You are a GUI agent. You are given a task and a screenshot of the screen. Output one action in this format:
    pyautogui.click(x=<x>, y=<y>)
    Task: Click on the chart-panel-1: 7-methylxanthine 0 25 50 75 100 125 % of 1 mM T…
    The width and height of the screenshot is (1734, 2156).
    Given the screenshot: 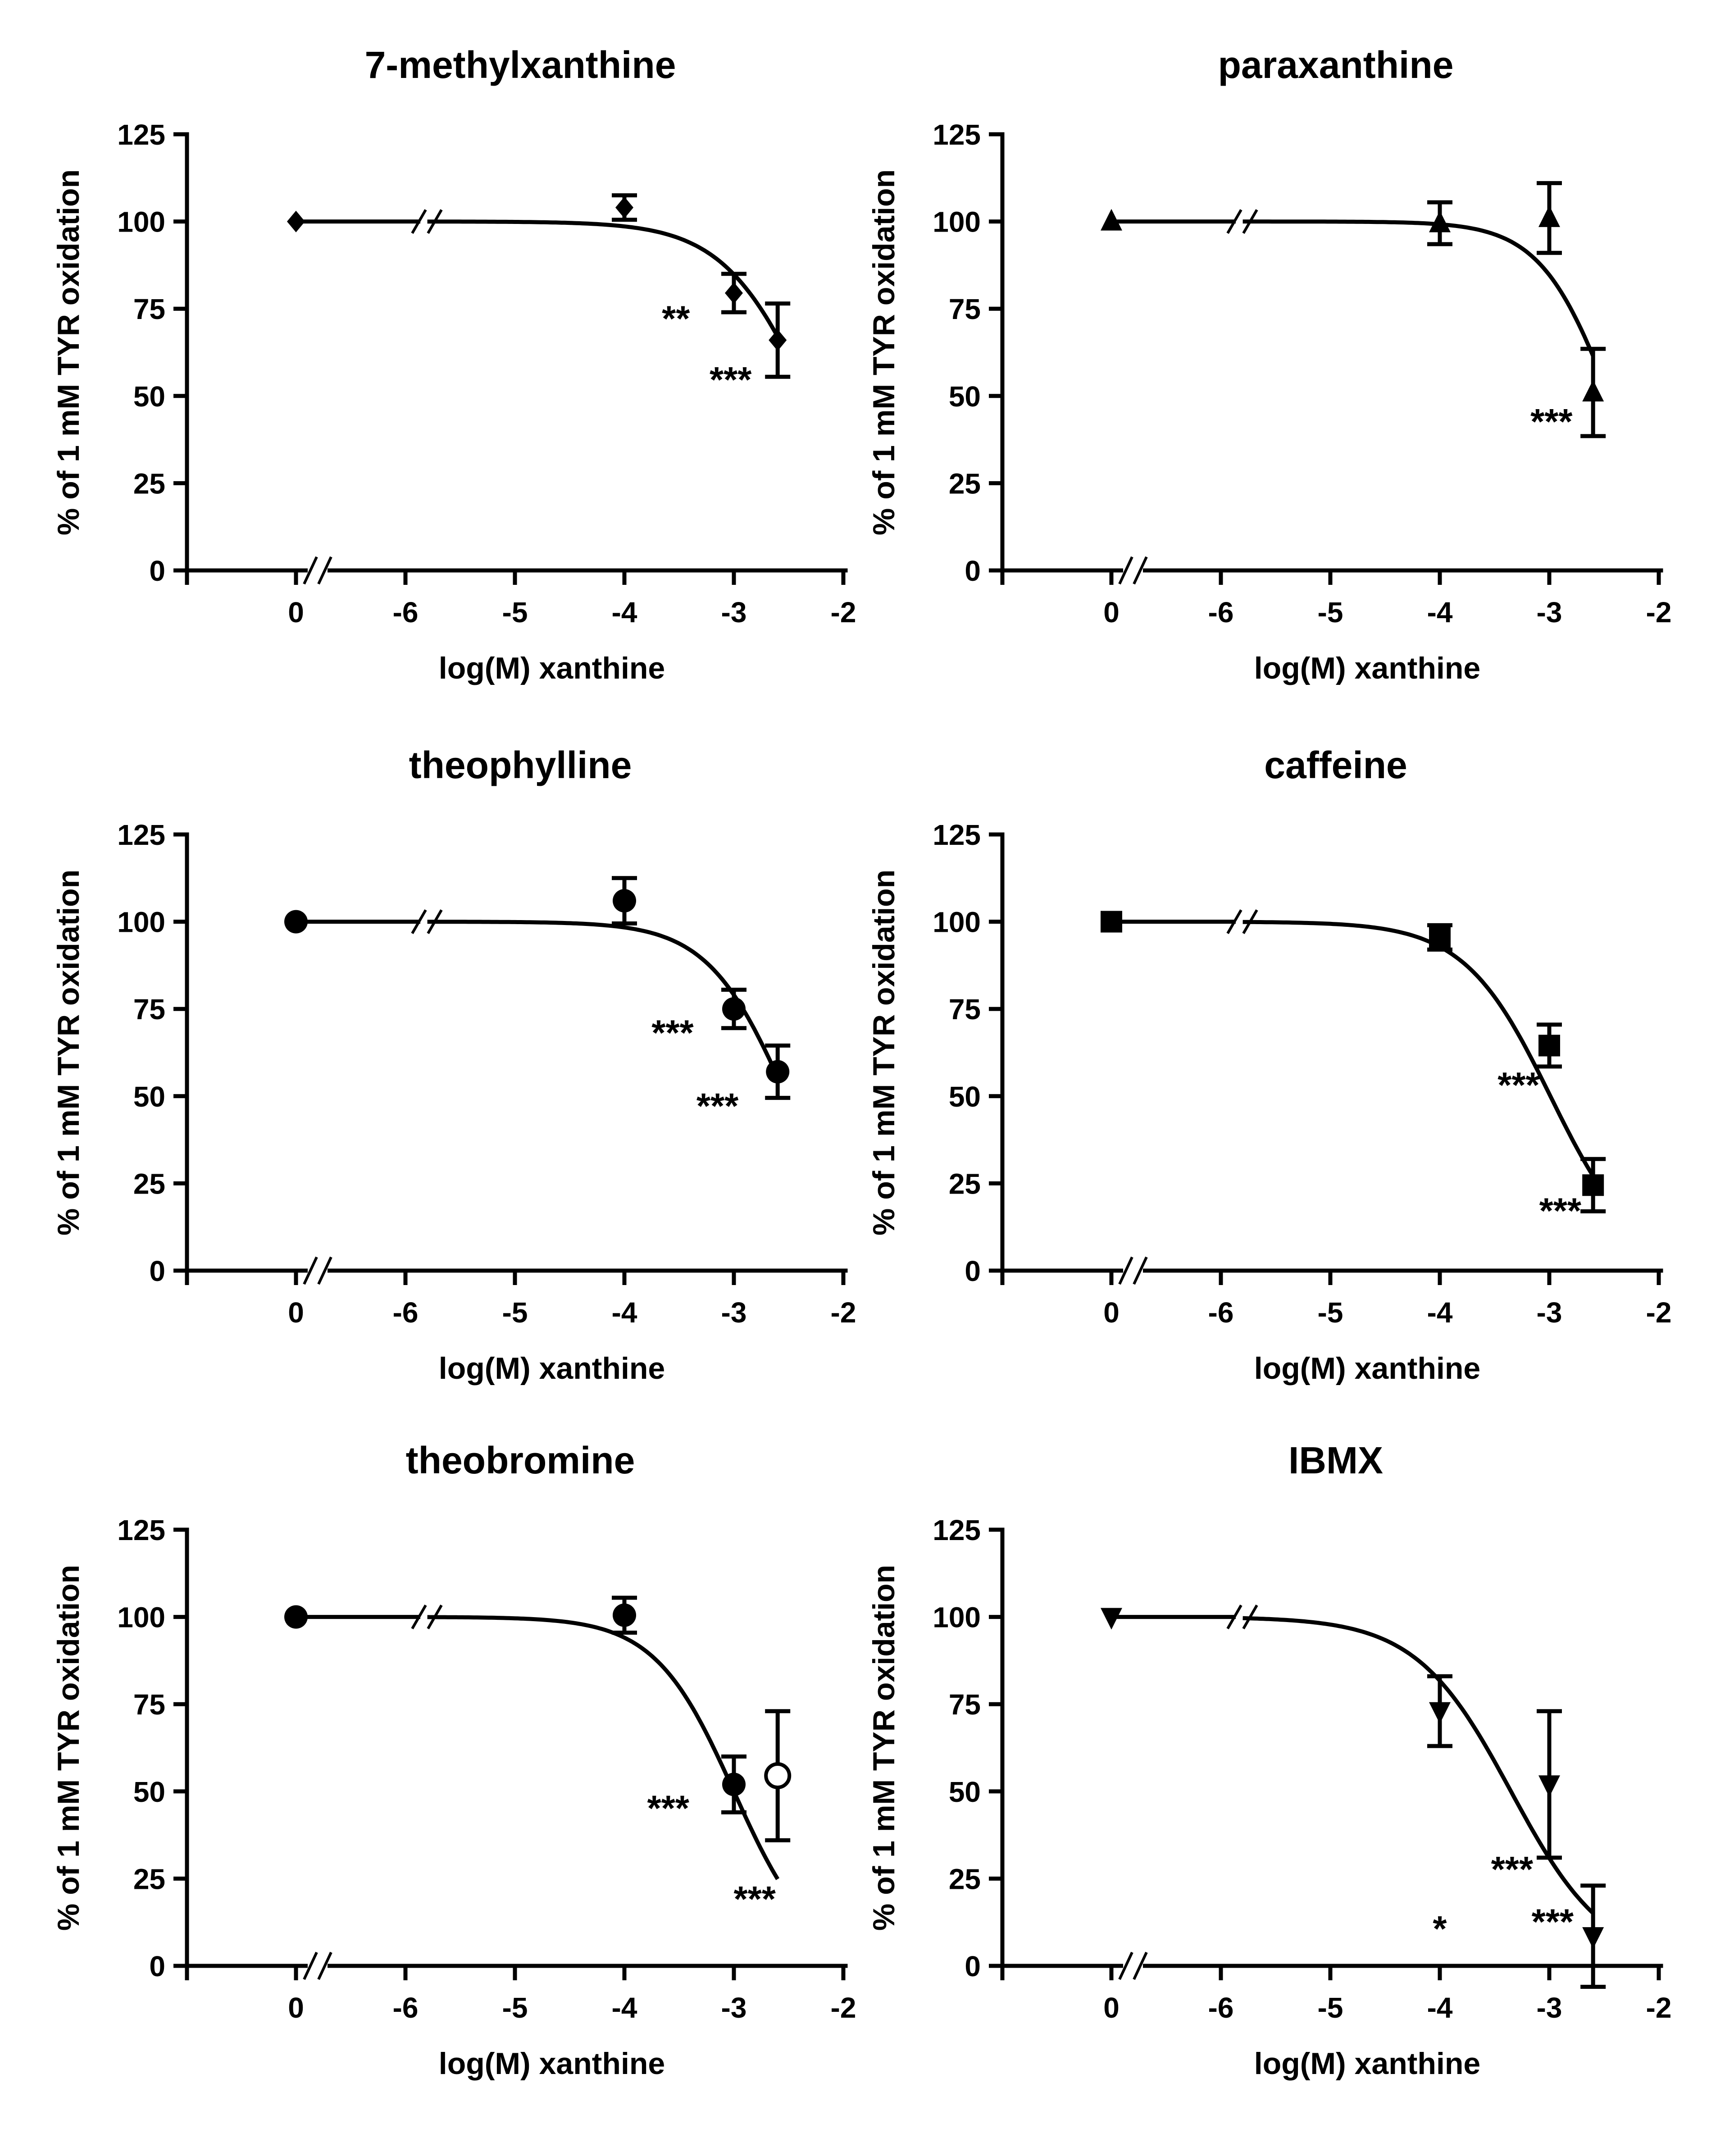 What is the action you would take?
    pyautogui.click(x=453, y=364)
    